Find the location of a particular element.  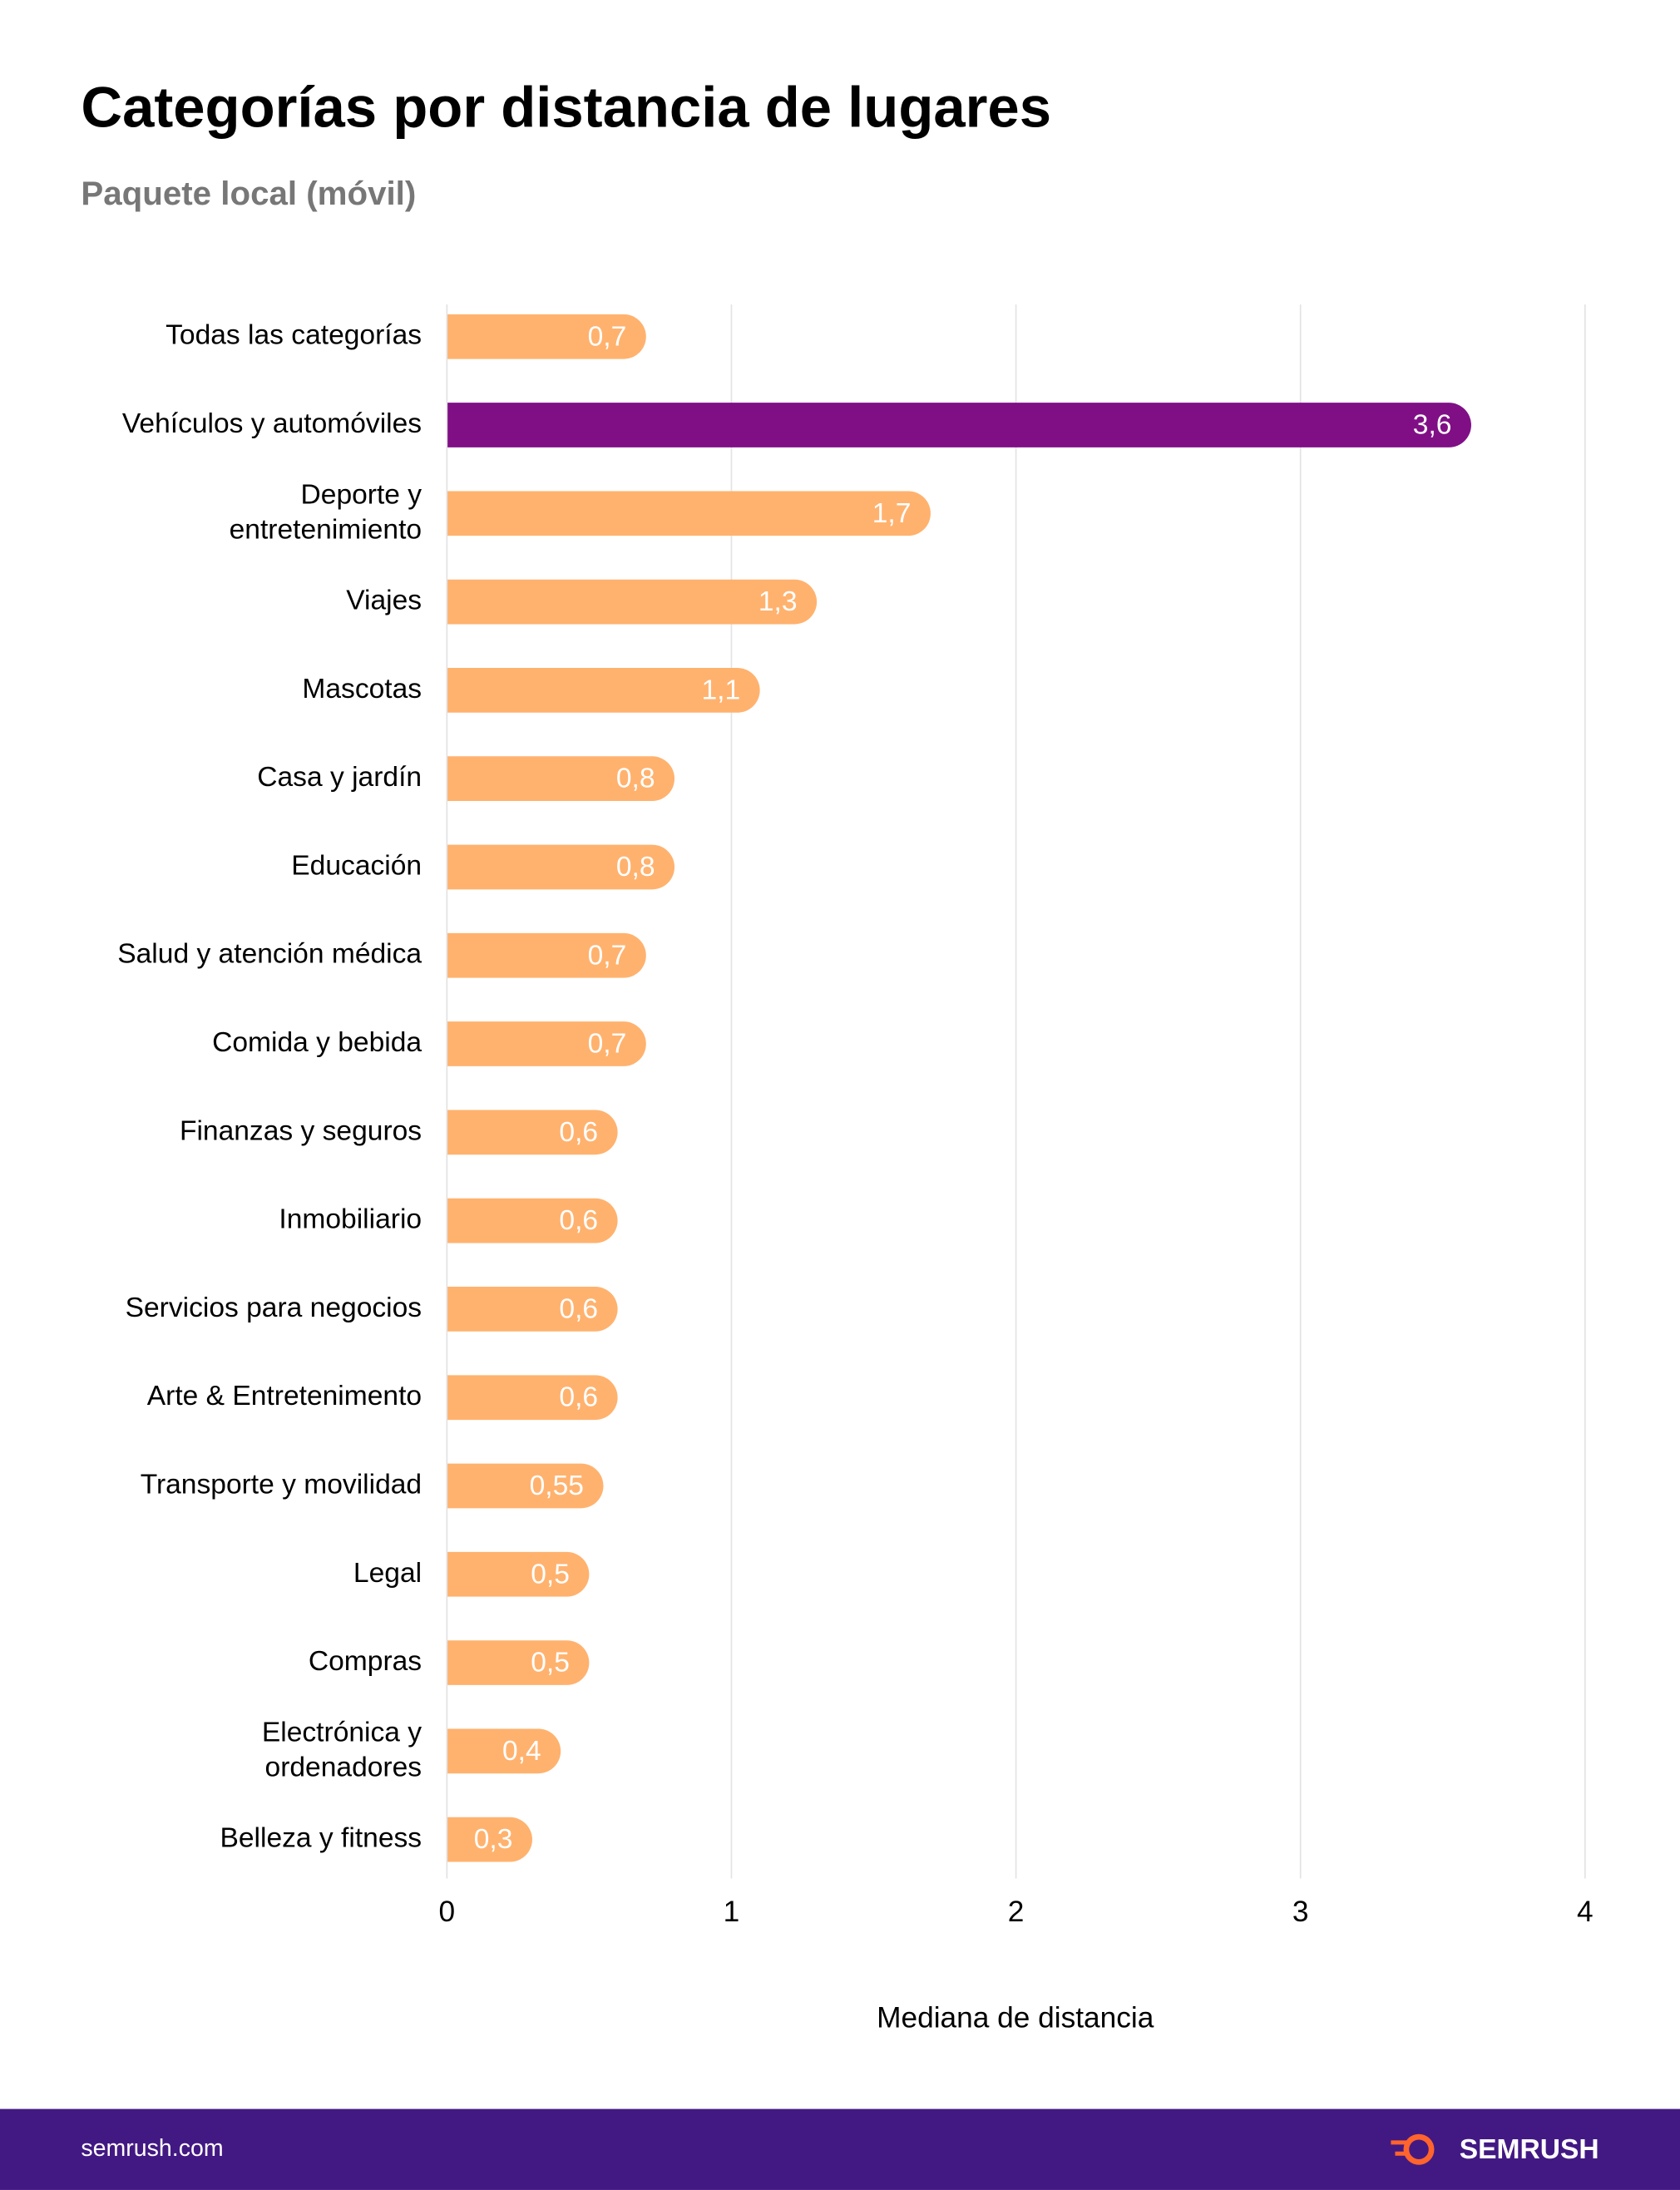

y-tick-label: Casa y jardín is located at coordinates (339, 777).